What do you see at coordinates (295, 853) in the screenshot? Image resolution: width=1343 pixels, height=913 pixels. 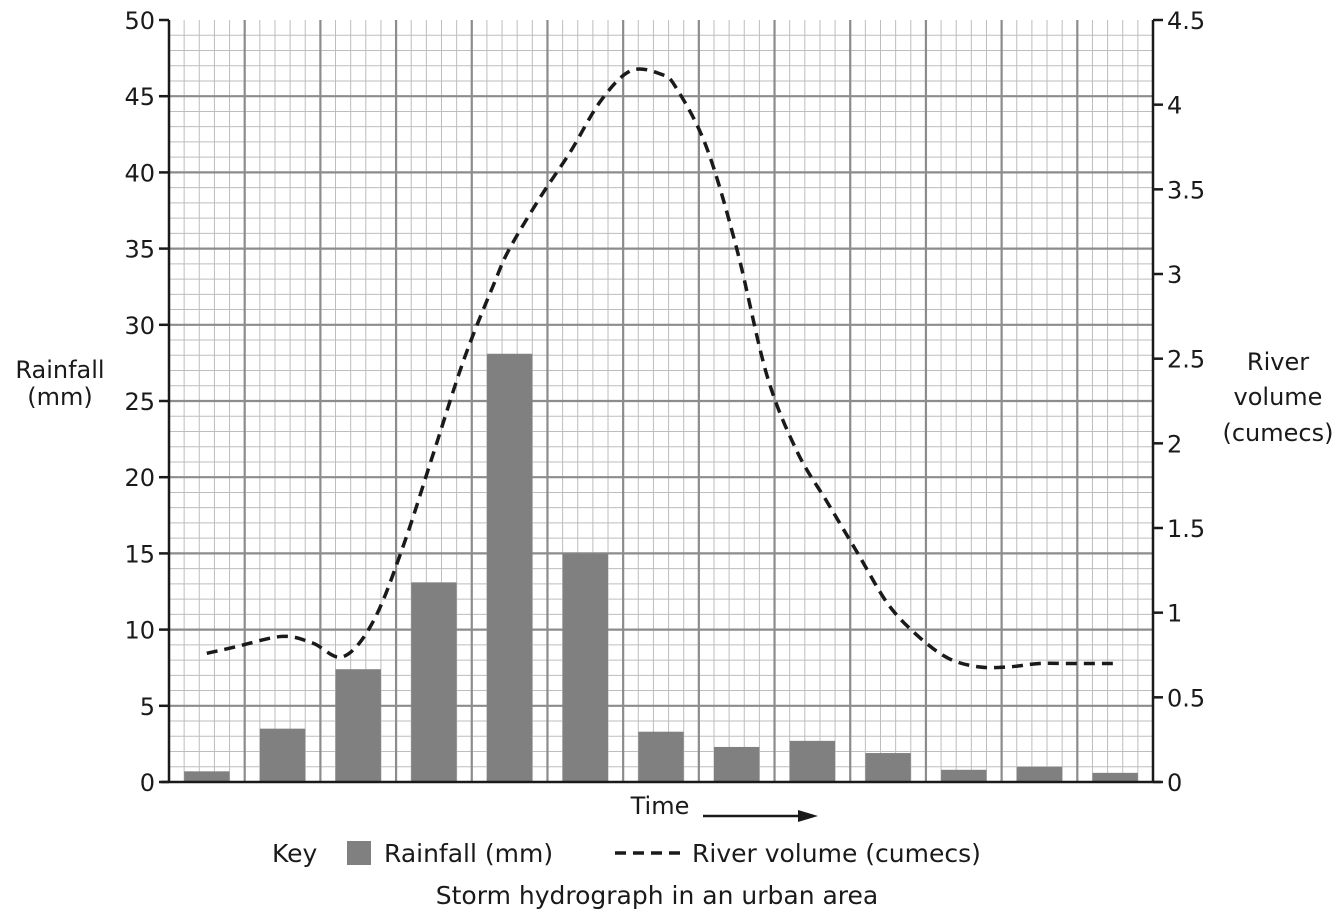 I see `legend-title: Key` at bounding box center [295, 853].